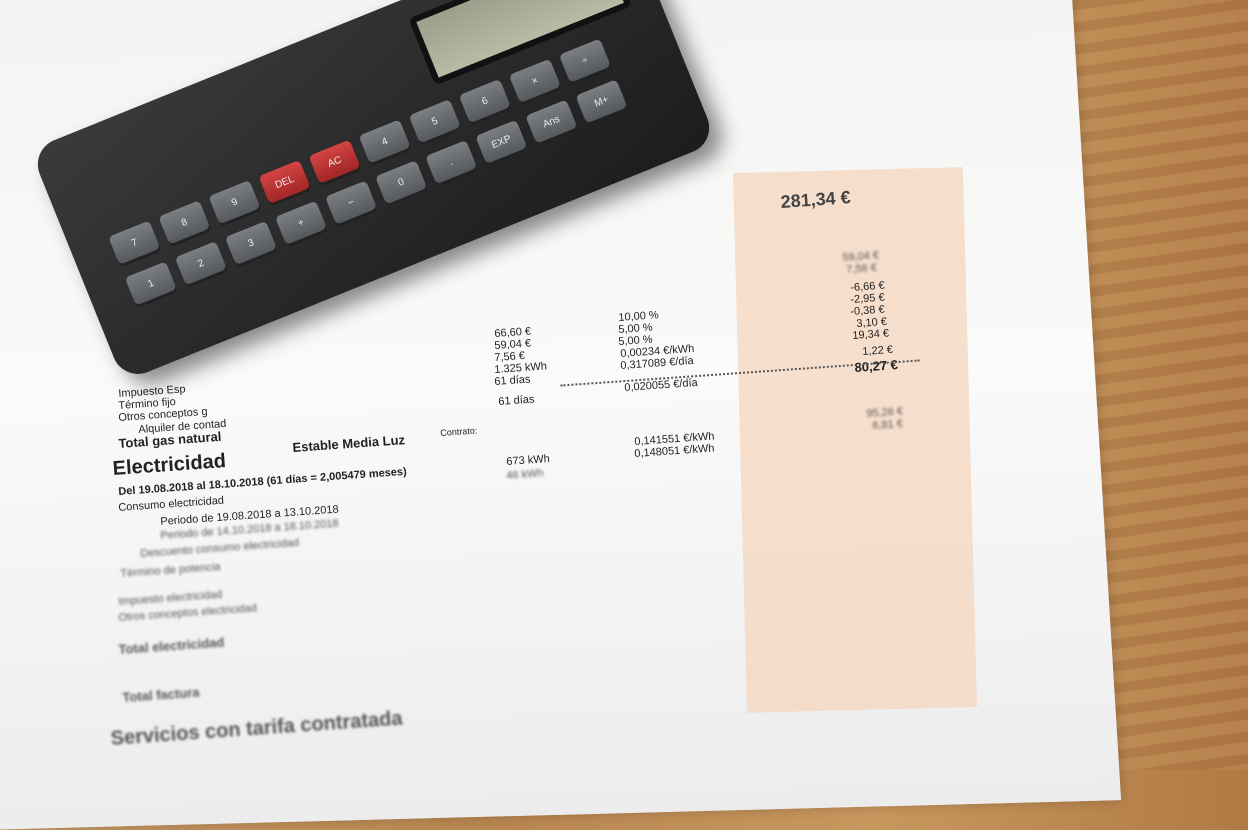 The height and width of the screenshot is (830, 1248). I want to click on gas-amount: 1,22 €, so click(878, 350).